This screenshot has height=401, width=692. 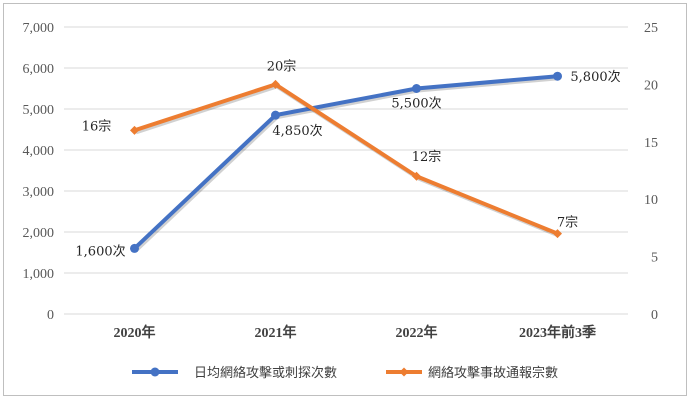 I want to click on legend-label: 網絡攻擊事故通報宗數, so click(x=493, y=373).